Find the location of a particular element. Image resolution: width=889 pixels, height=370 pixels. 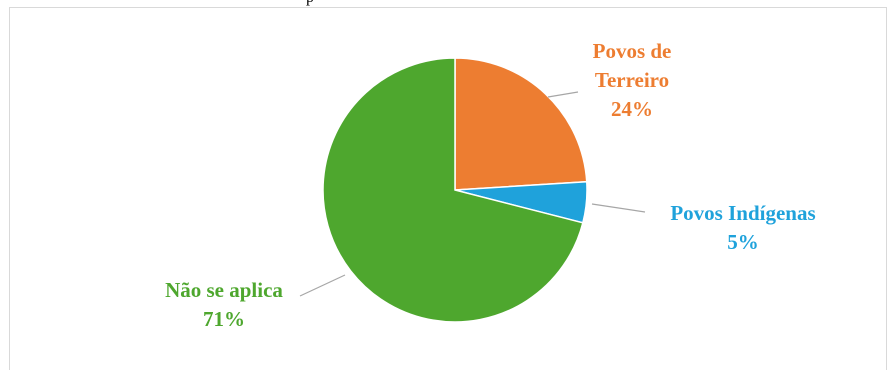

slice-category-label: Povos de is located at coordinates (632, 51).